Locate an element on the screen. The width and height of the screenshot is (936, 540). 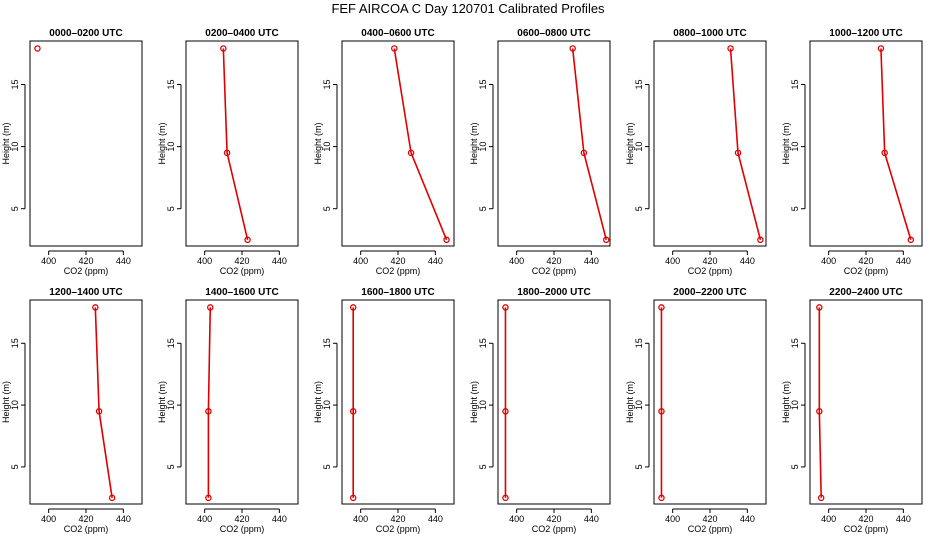
panel-title: 0800–1000 UTC is located at coordinates (709, 33).